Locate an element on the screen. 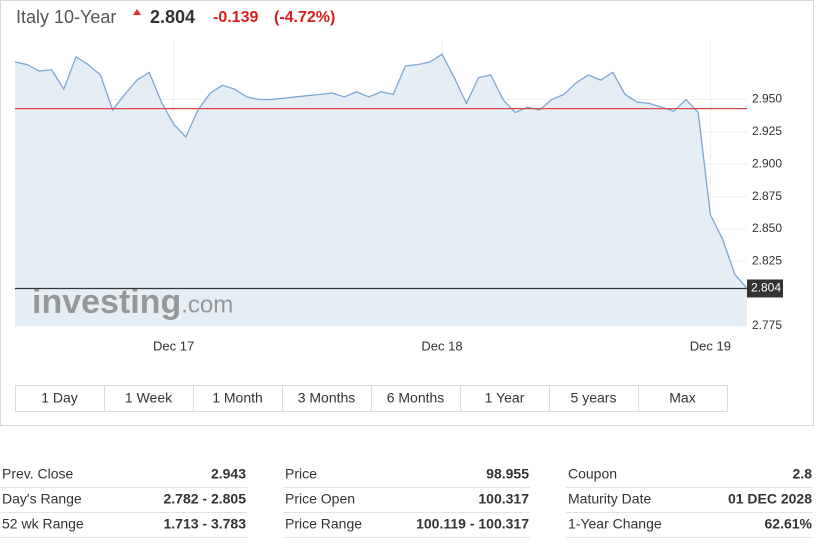 The height and width of the screenshot is (554, 823). range-button-label: 5 years is located at coordinates (594, 398).